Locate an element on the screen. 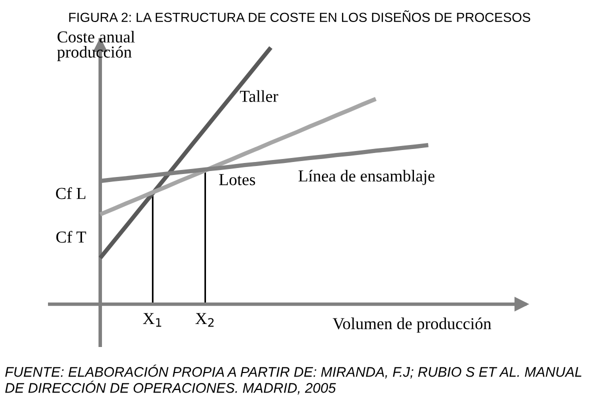 The height and width of the screenshot is (411, 599). chart-title: FIGURA 2: LA ESTRUCTURA DE COSTE EN LOS DISEÑOS DE PROCESOS is located at coordinates (299, 16).